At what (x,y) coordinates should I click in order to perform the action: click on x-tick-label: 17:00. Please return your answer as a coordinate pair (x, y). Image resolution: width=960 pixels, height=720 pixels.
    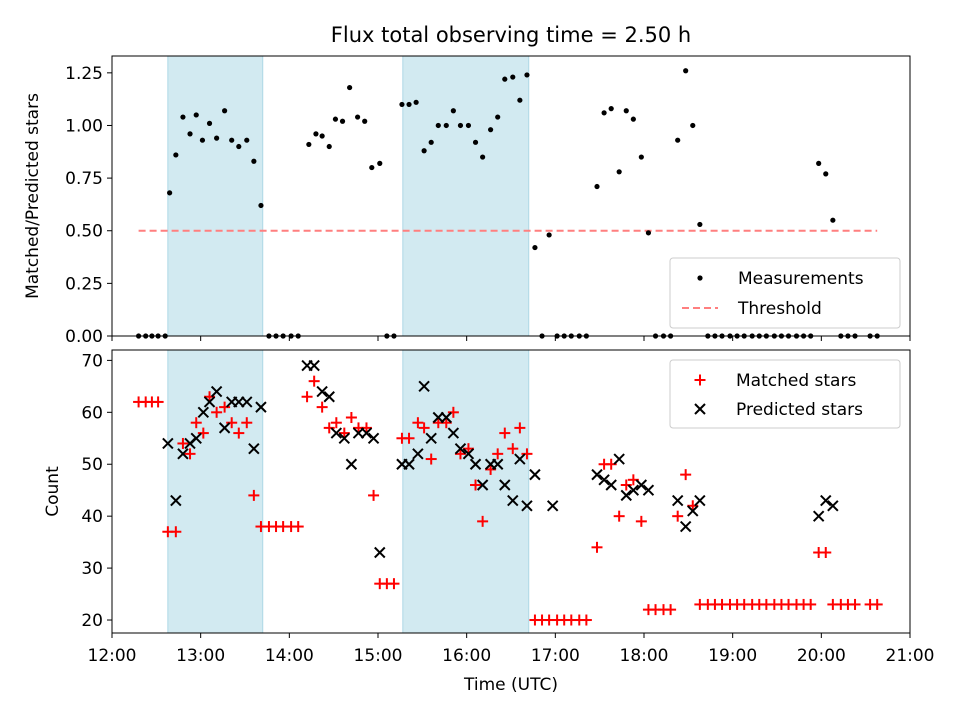
    Looking at the image, I should click on (555, 656).